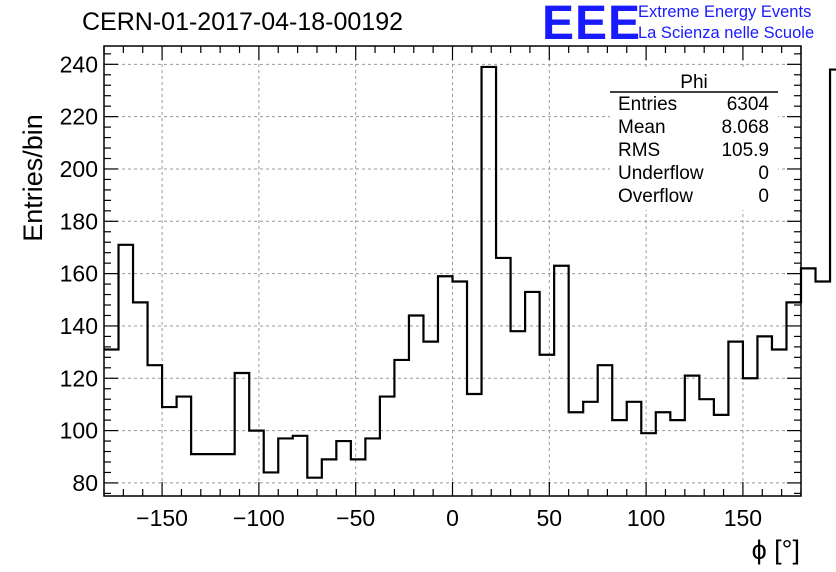 The width and height of the screenshot is (836, 572). What do you see at coordinates (646, 518) in the screenshot?
I see `x-tick-label: 100` at bounding box center [646, 518].